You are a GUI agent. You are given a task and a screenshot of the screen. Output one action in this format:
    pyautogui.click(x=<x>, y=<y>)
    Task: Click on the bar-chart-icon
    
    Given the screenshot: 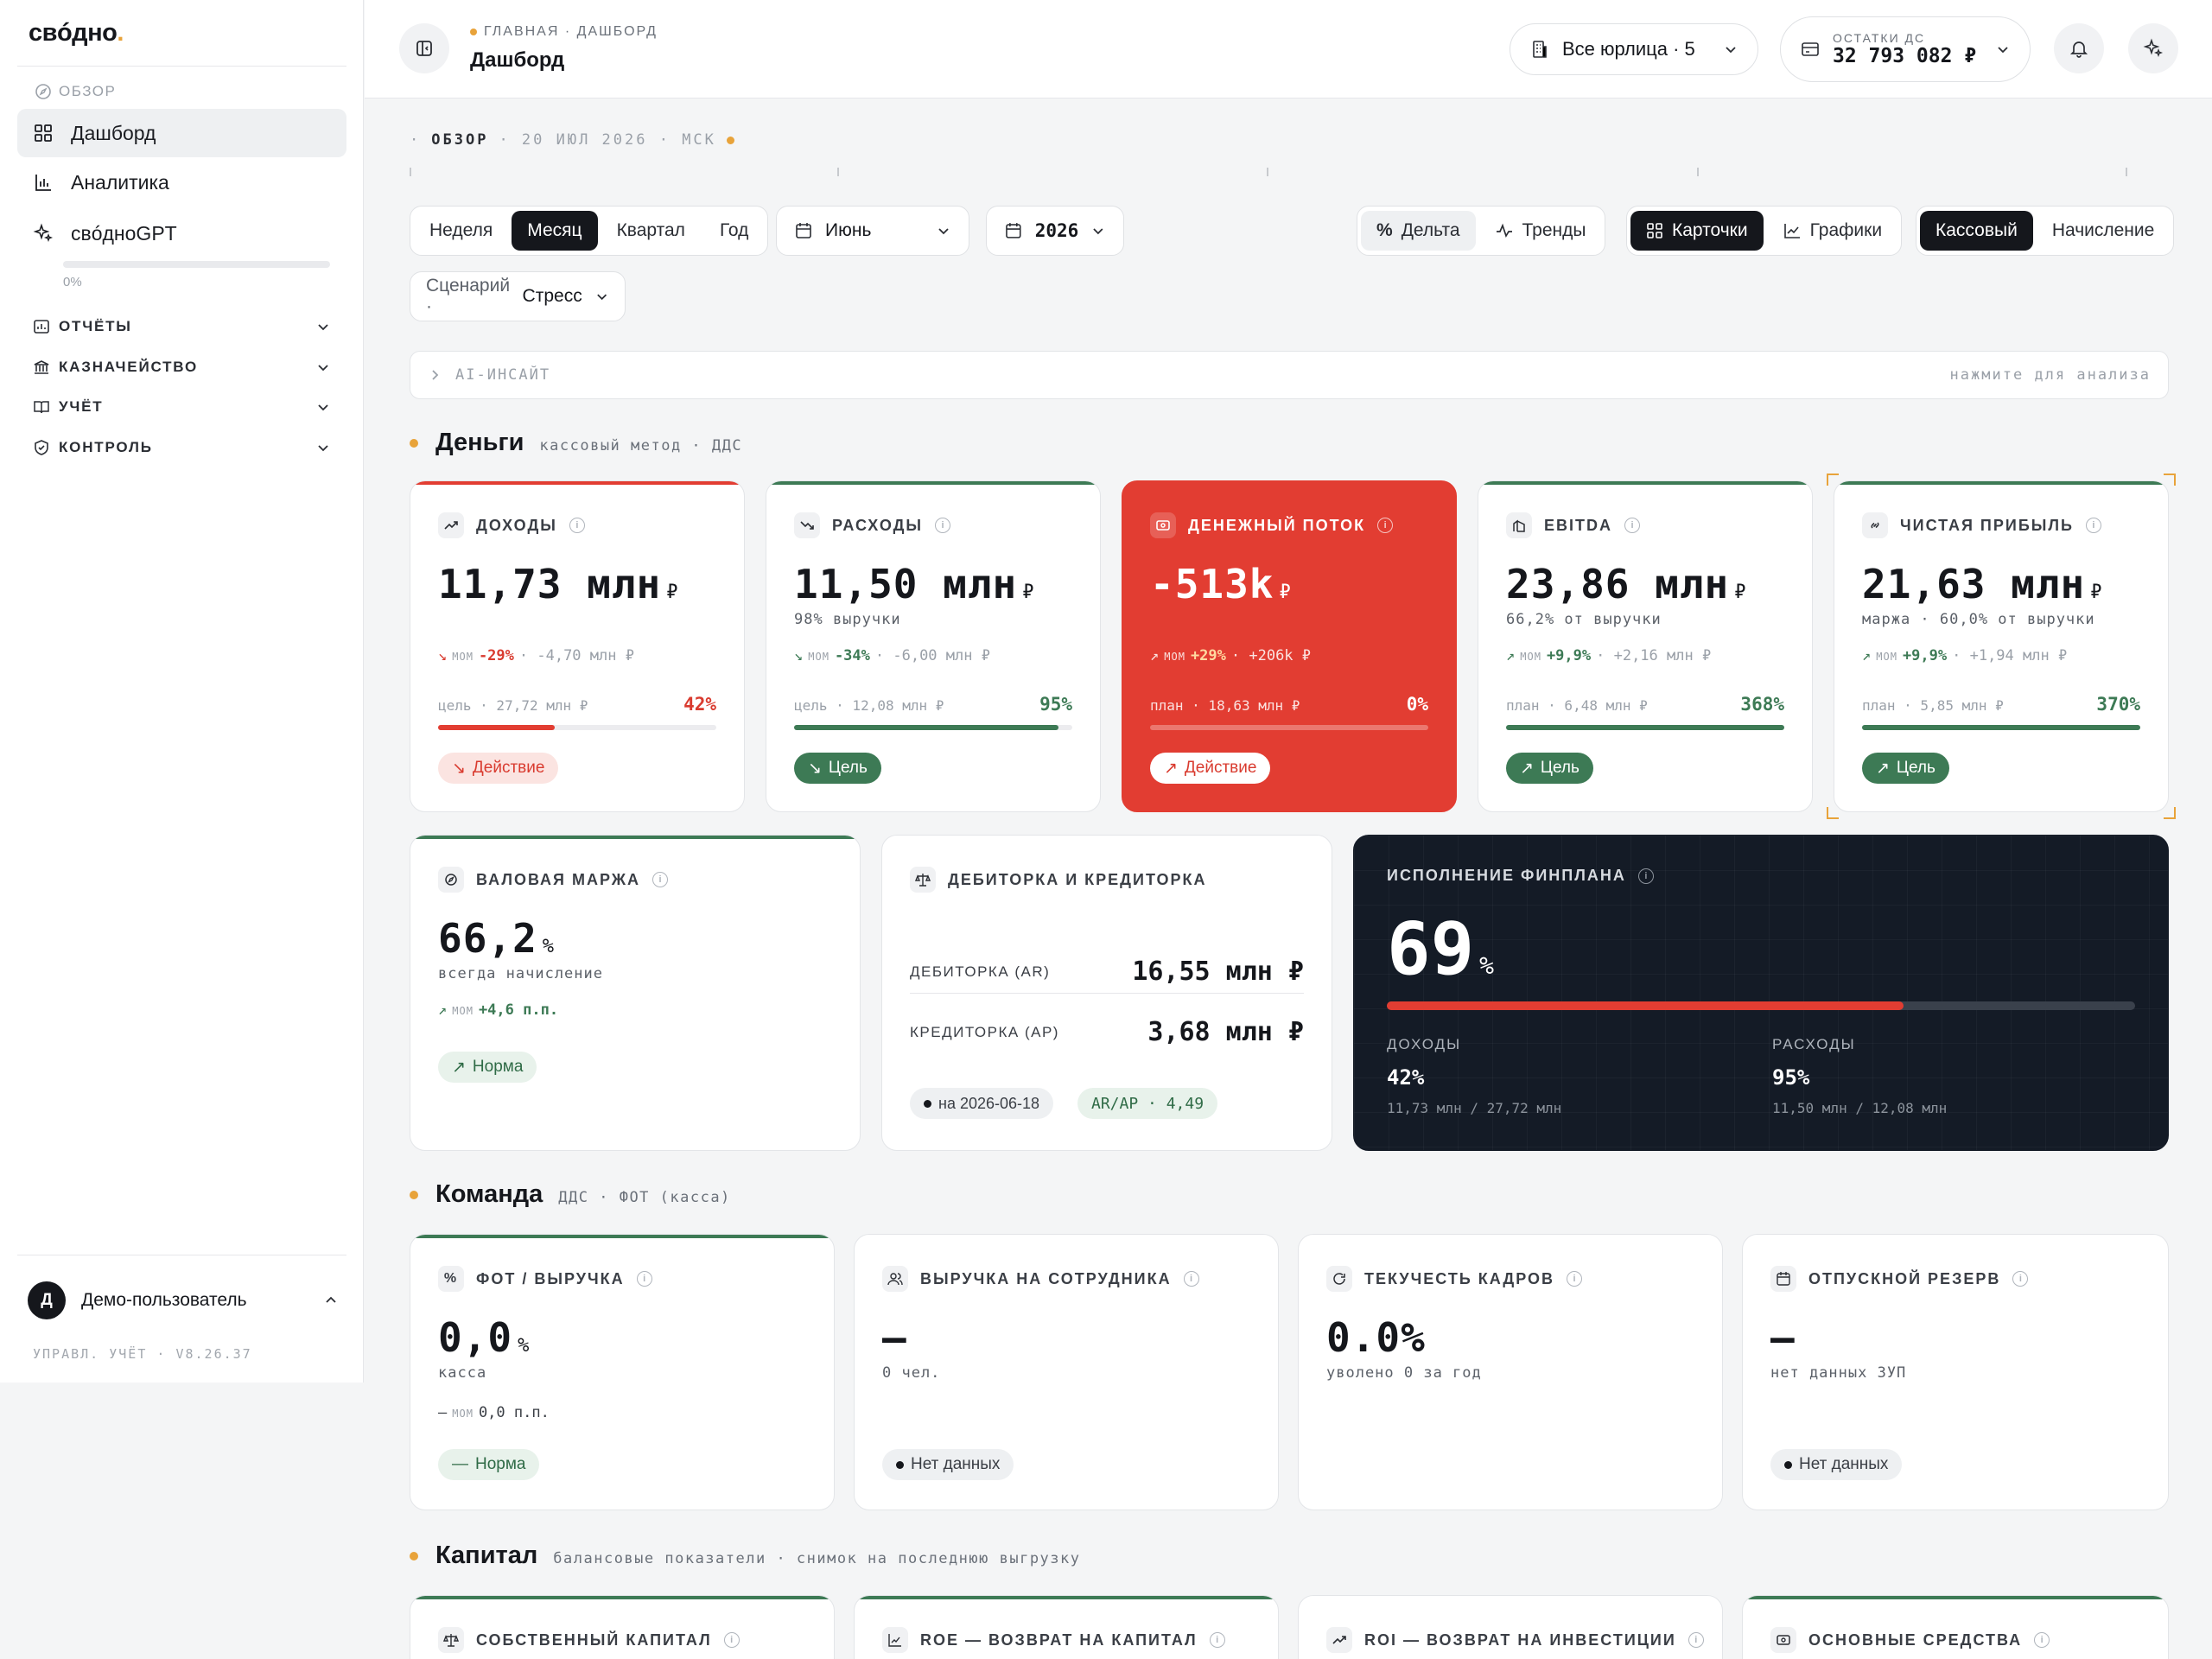 What is the action you would take?
    pyautogui.click(x=43, y=183)
    